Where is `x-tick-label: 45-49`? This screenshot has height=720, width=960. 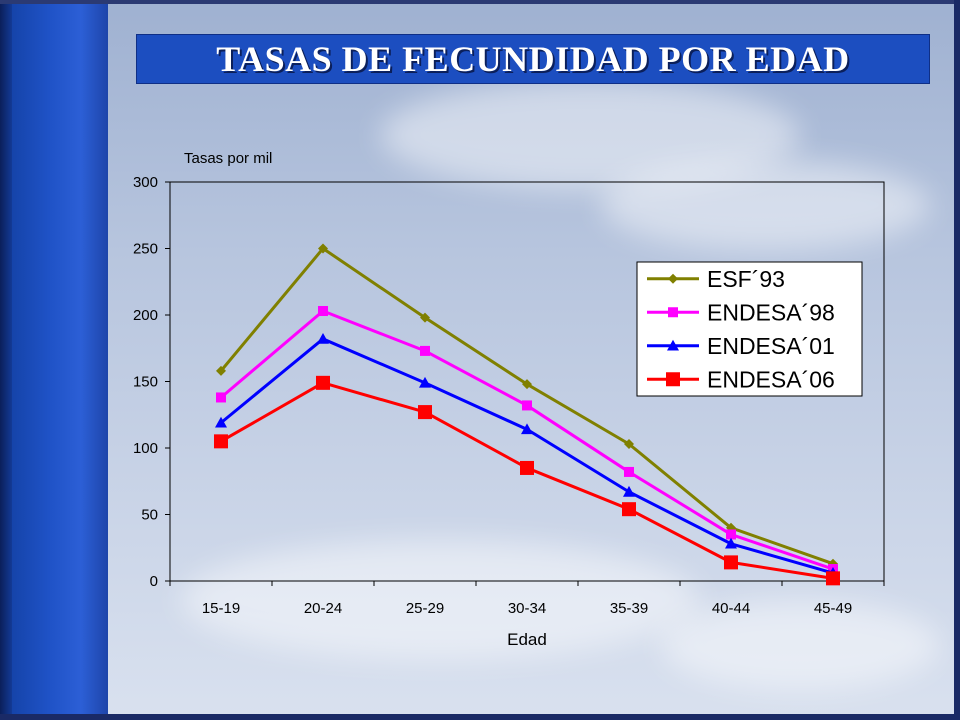 x-tick-label: 45-49 is located at coordinates (833, 608).